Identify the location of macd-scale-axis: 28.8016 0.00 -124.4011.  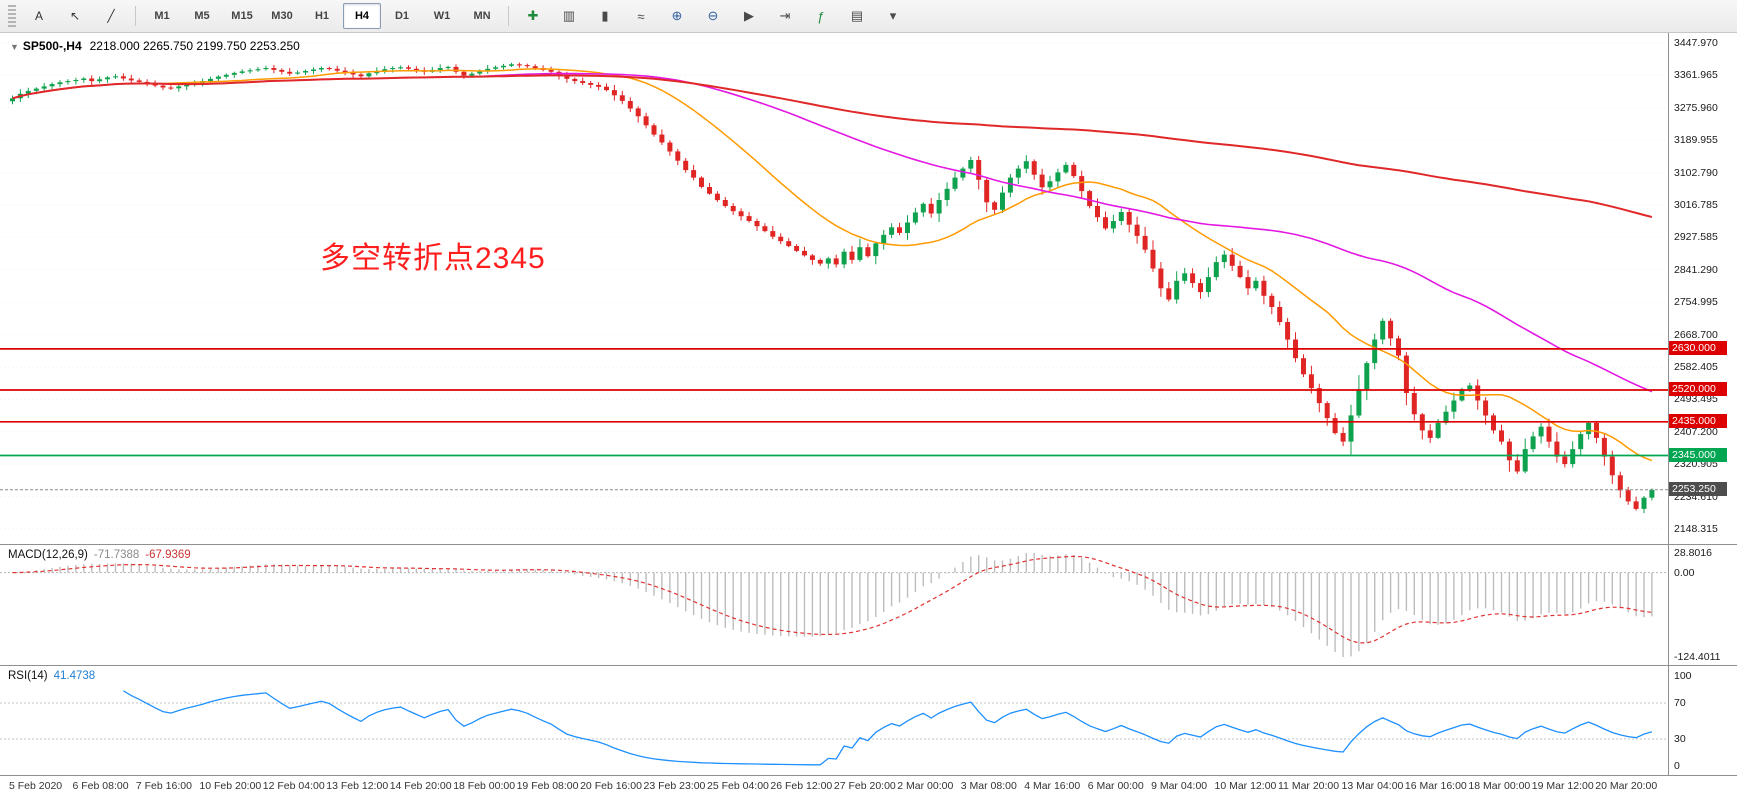
(1702, 605).